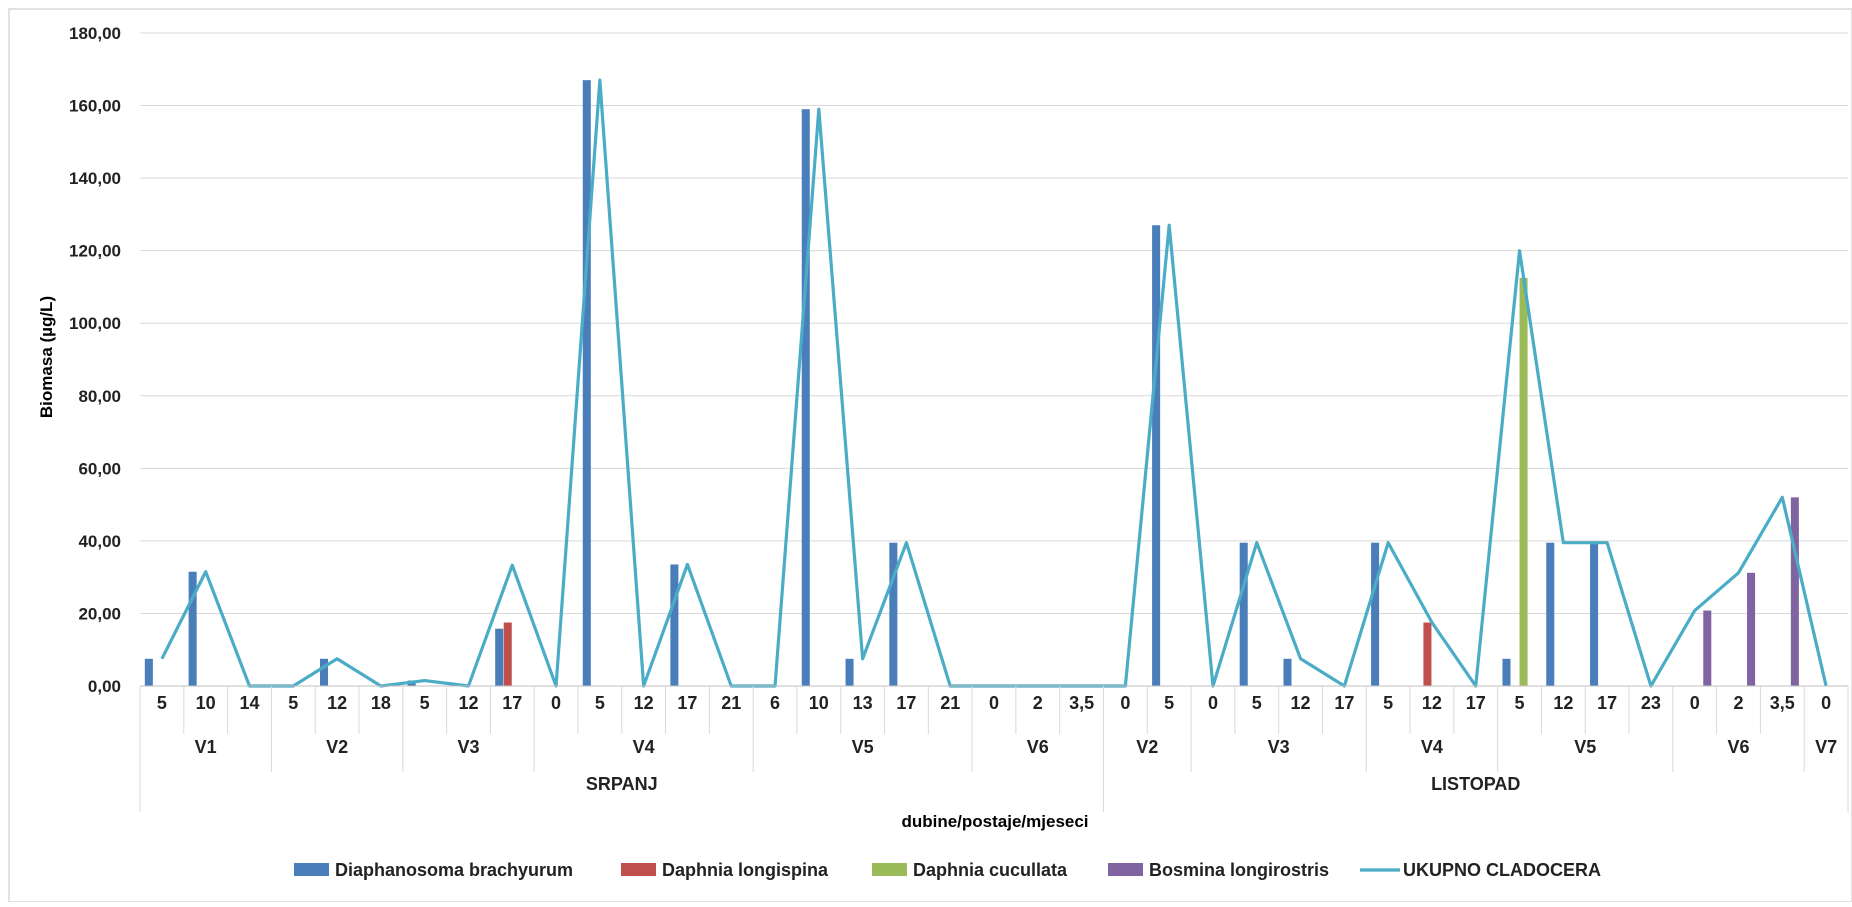 This screenshot has height=907, width=1852. I want to click on x-tick-label: 14, so click(249, 703).